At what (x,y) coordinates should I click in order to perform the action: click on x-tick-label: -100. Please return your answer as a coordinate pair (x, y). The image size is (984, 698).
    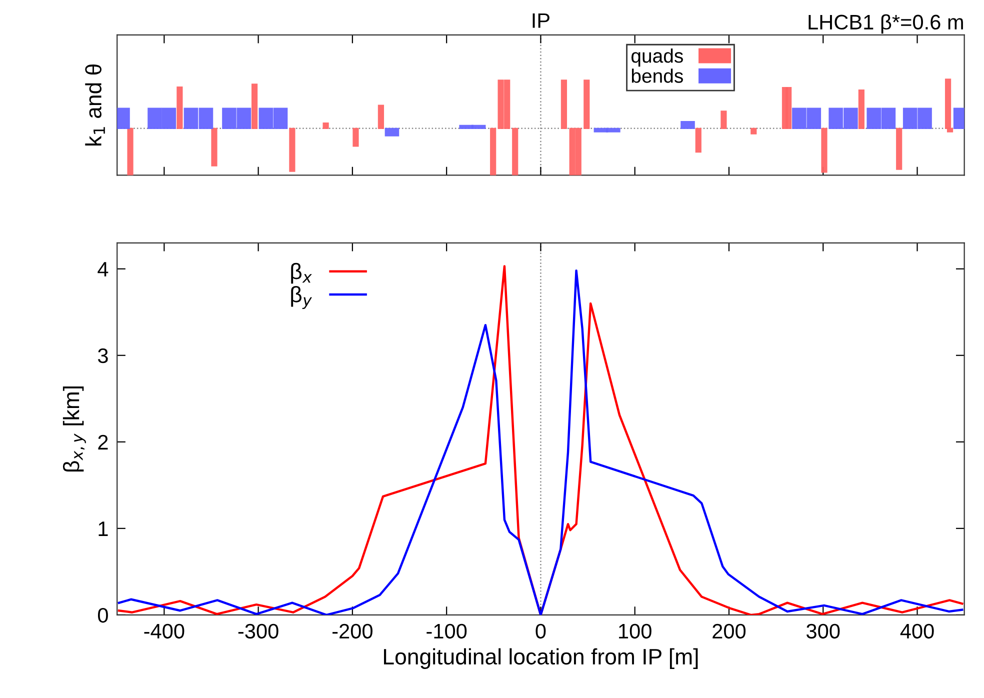
    Looking at the image, I should click on (446, 631).